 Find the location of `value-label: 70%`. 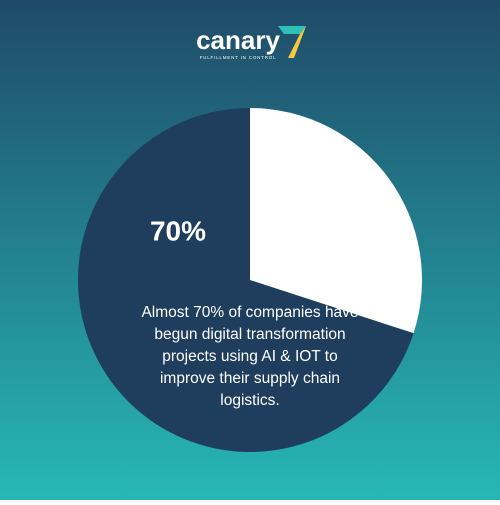

value-label: 70% is located at coordinates (178, 230).